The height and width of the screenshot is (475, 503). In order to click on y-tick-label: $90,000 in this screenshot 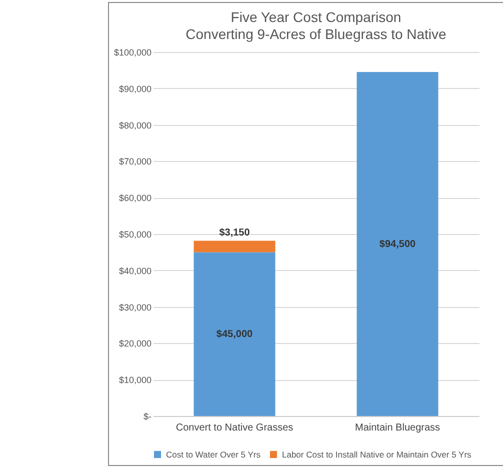, I will do `click(135, 89)`.